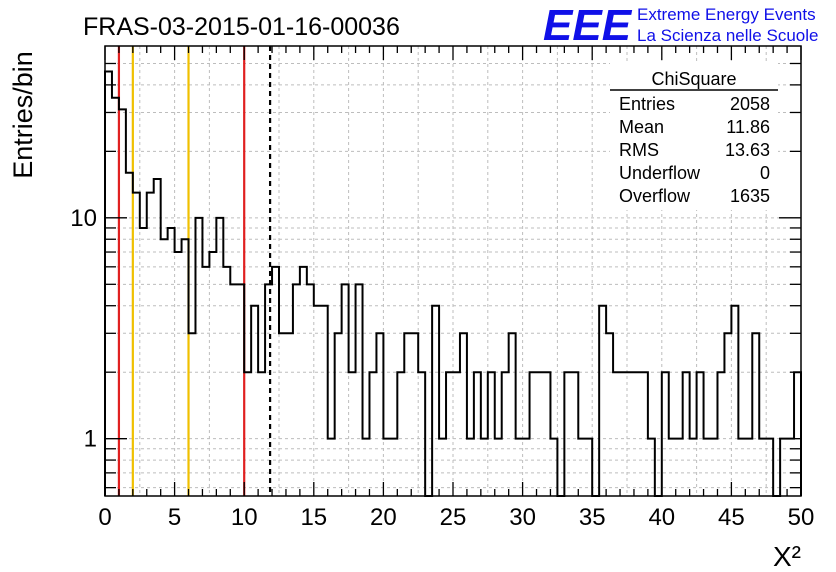 Image resolution: width=836 pixels, height=572 pixels. I want to click on x-tick-label: 5, so click(174, 517).